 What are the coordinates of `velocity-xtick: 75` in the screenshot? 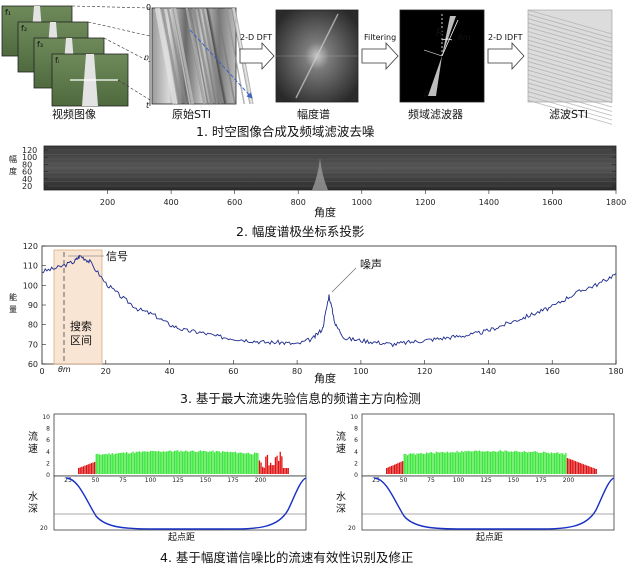 It's located at (431, 480).